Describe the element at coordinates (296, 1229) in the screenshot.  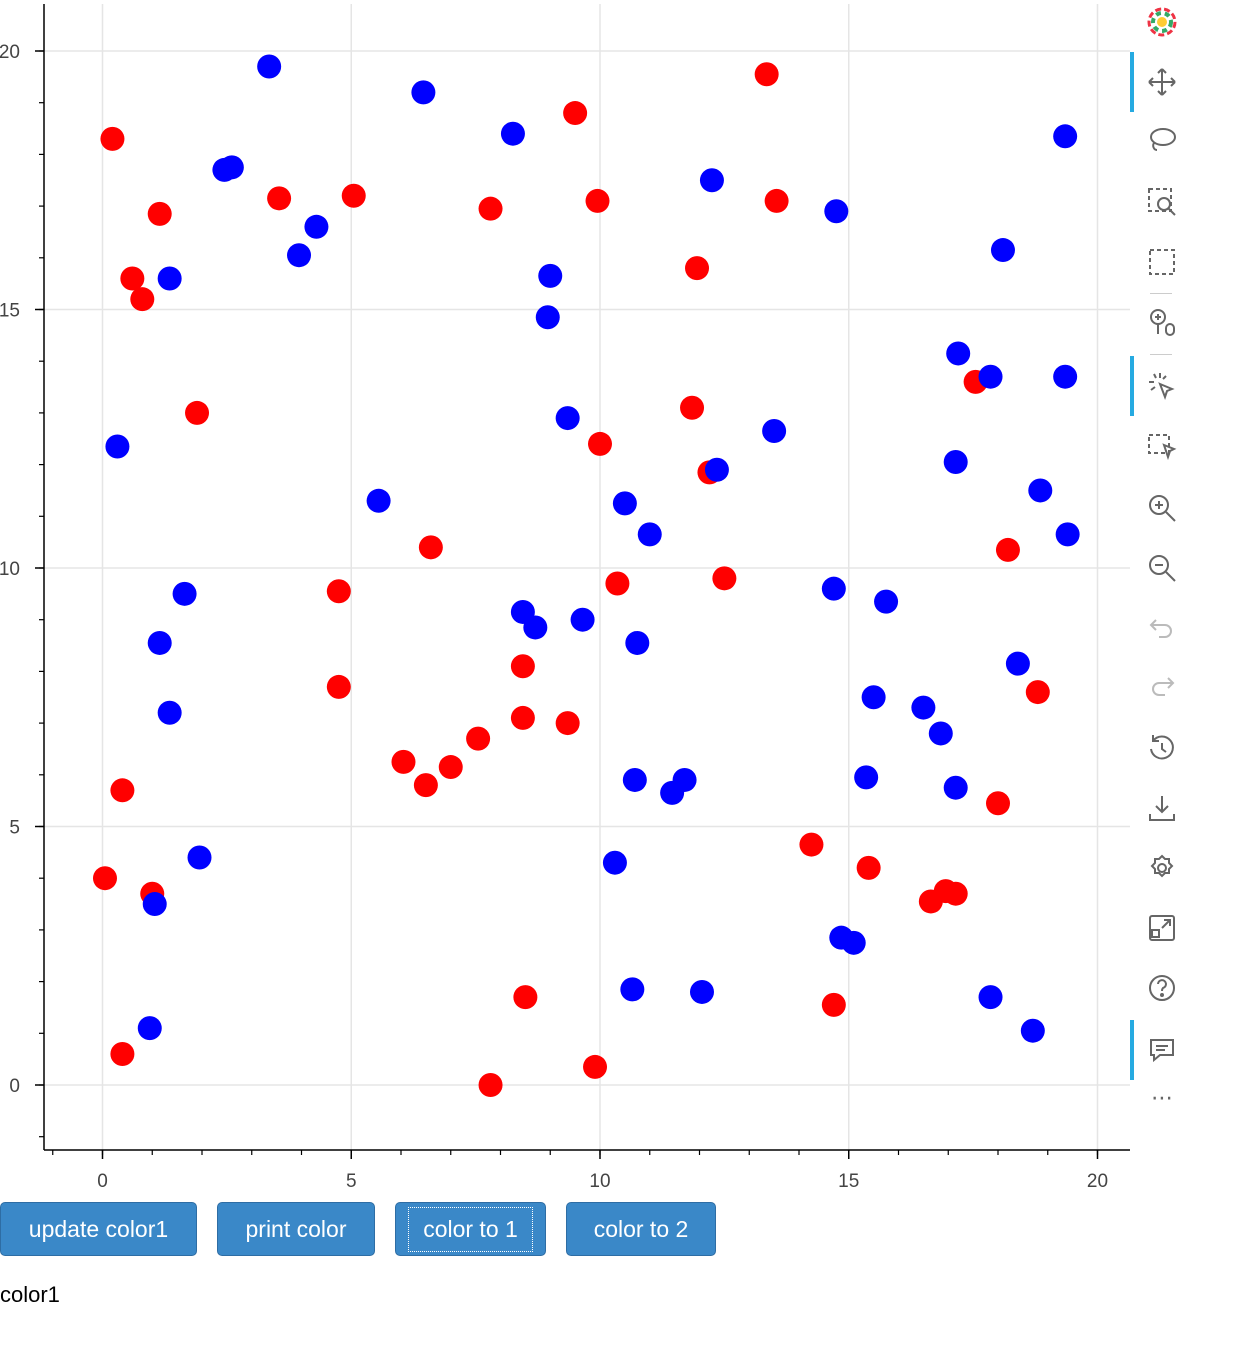
I see `print-color-button: print color` at that location.